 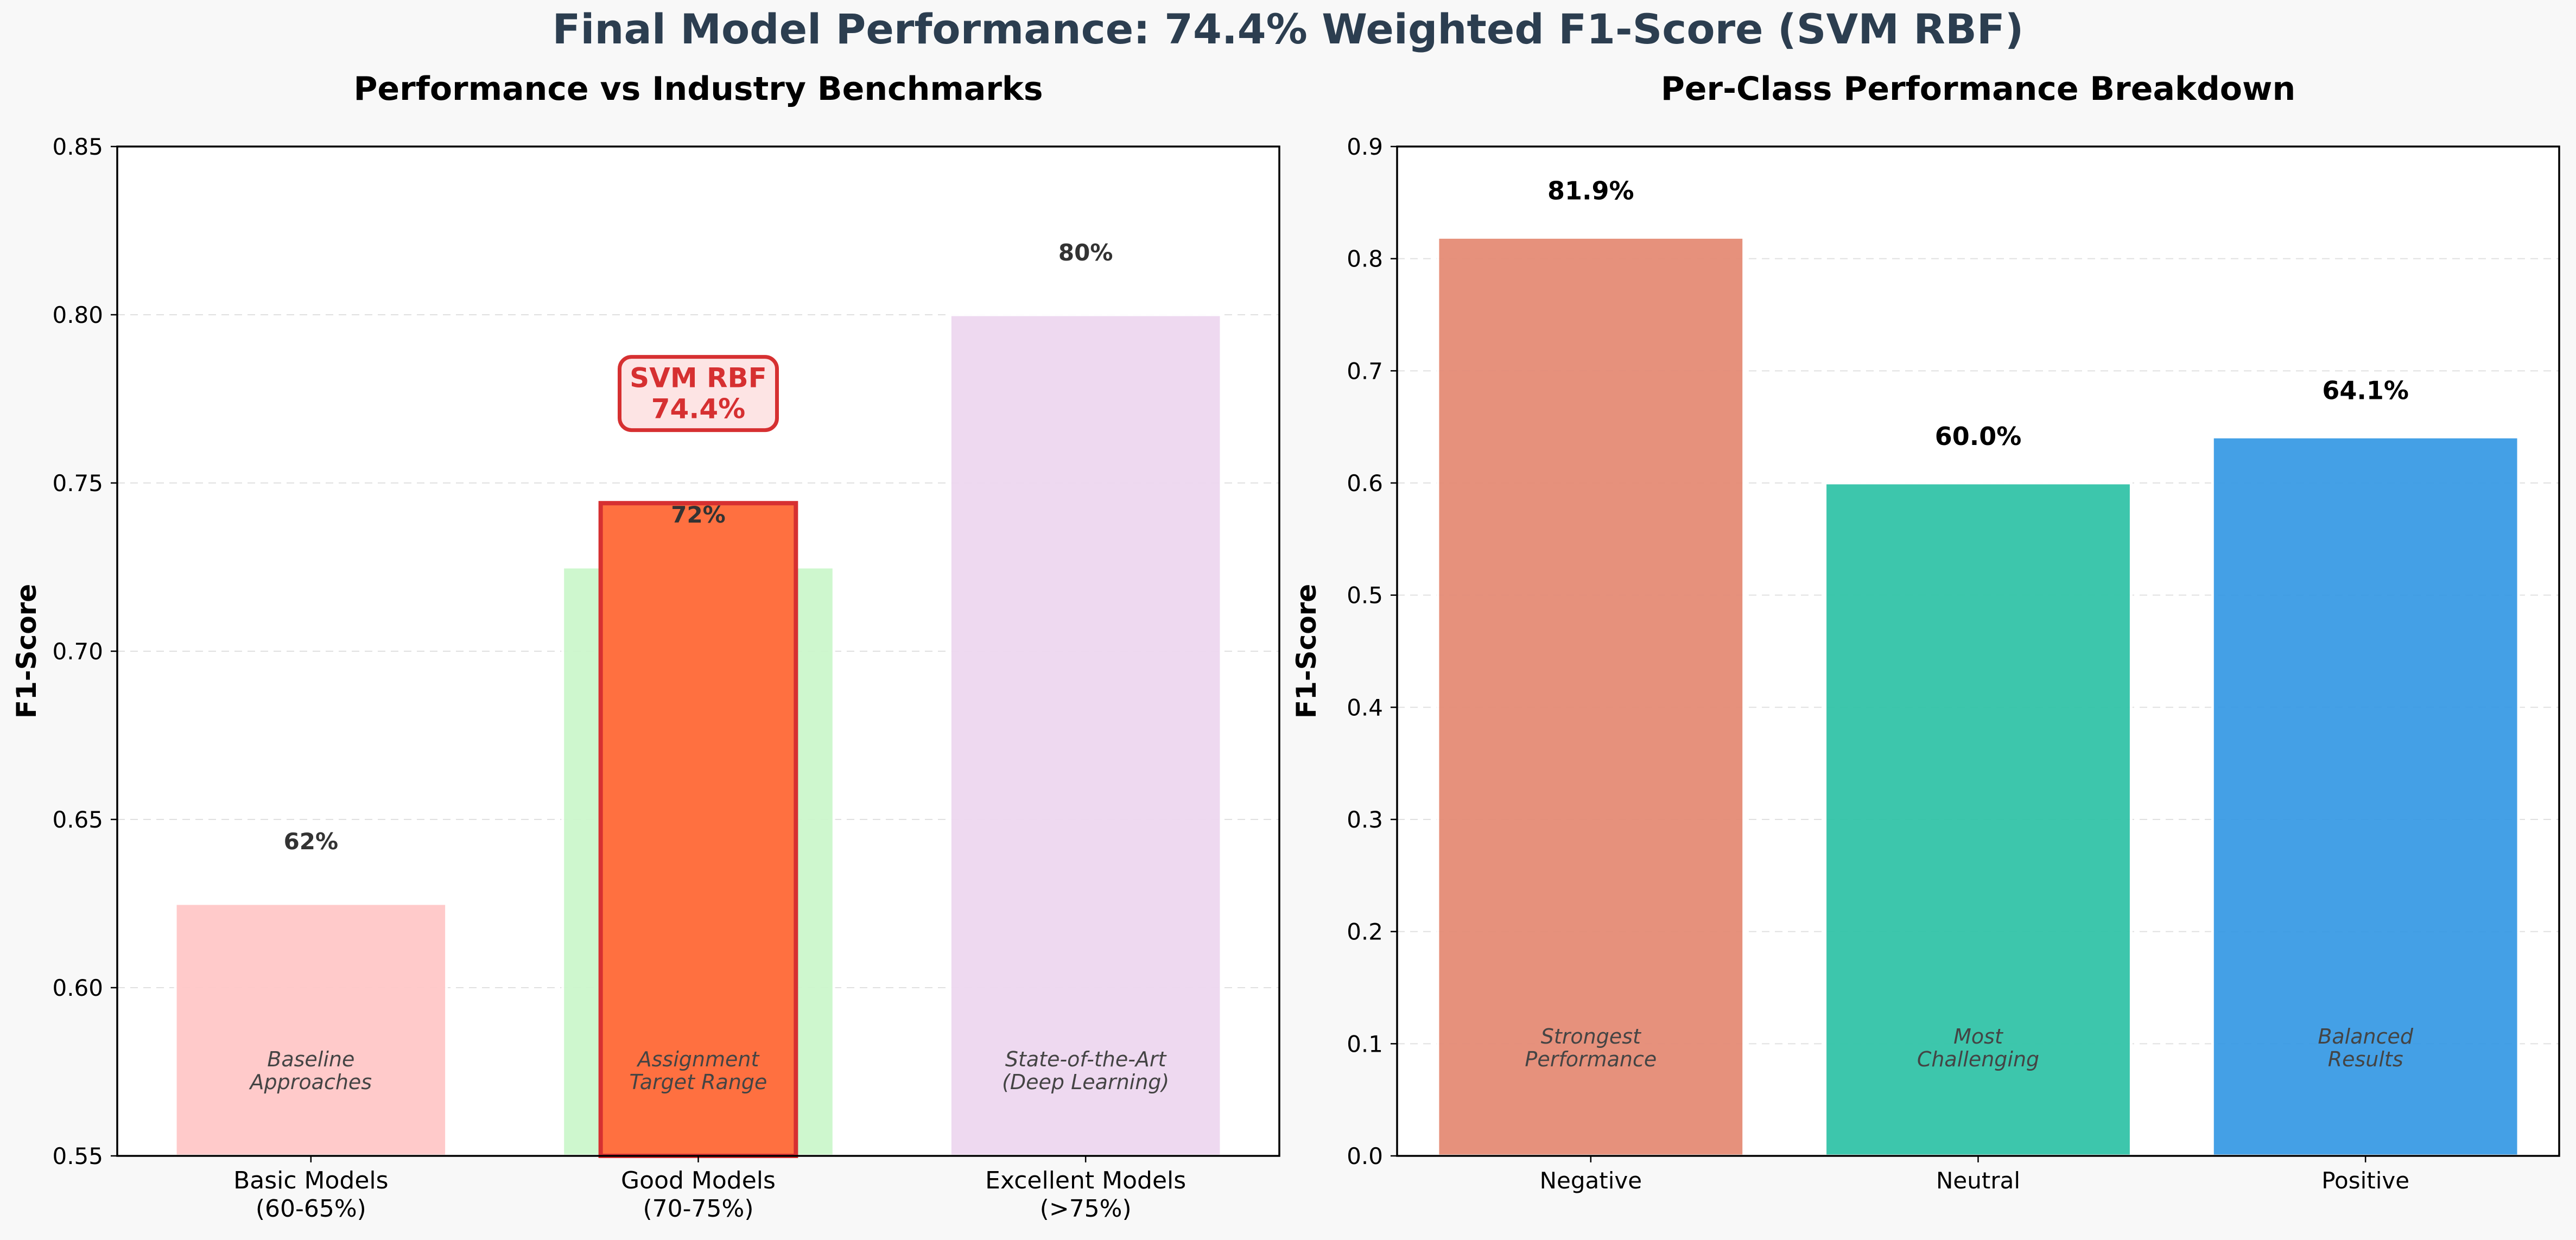 What do you see at coordinates (310, 1082) in the screenshot?
I see `bar-note: Approaches` at bounding box center [310, 1082].